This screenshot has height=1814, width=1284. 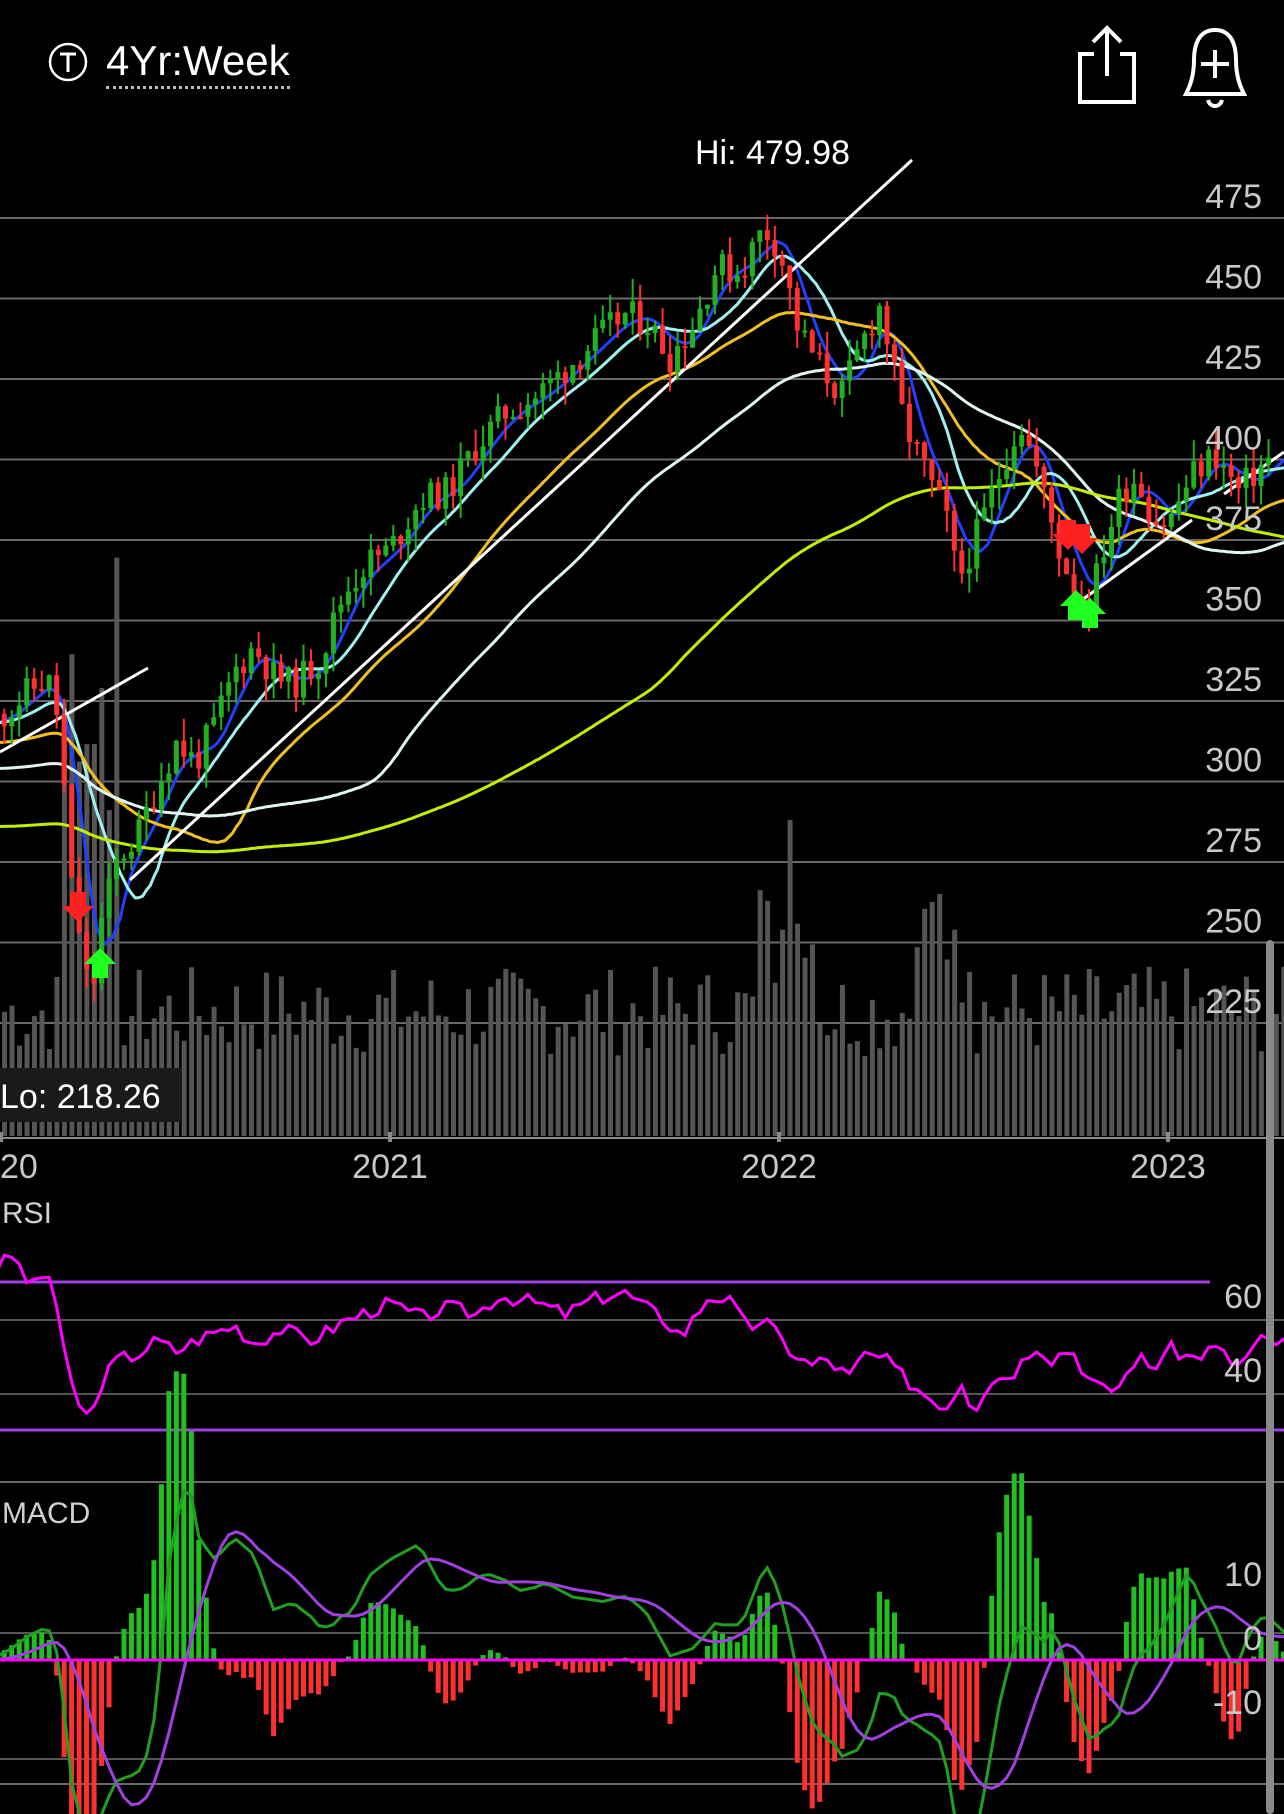 What do you see at coordinates (1233, 197) in the screenshot?
I see `price-tick-label: 475` at bounding box center [1233, 197].